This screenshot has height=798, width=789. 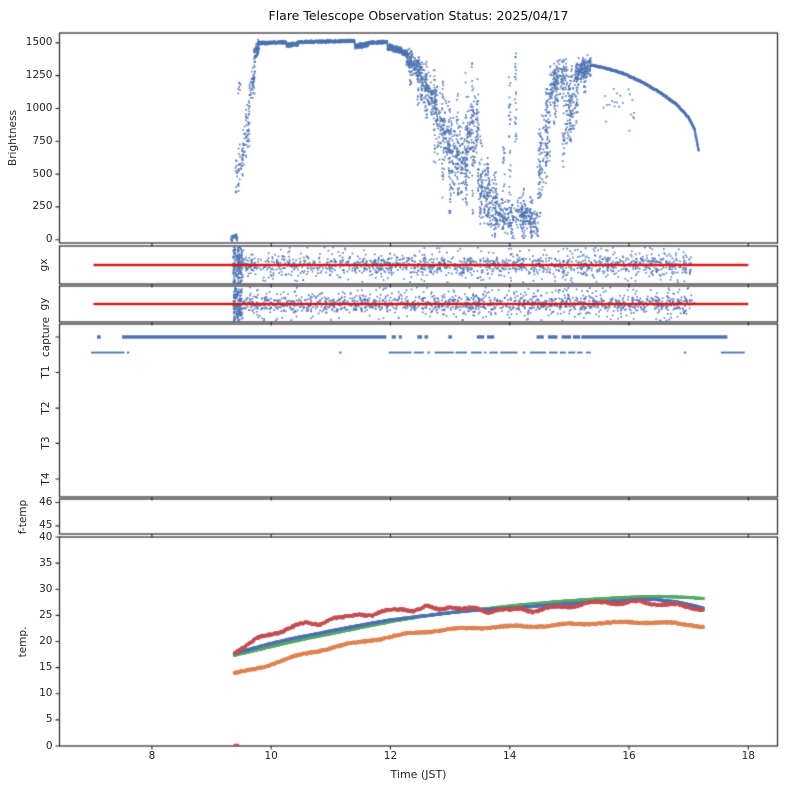 I want to click on y-tick-label: 1250, so click(x=39, y=75).